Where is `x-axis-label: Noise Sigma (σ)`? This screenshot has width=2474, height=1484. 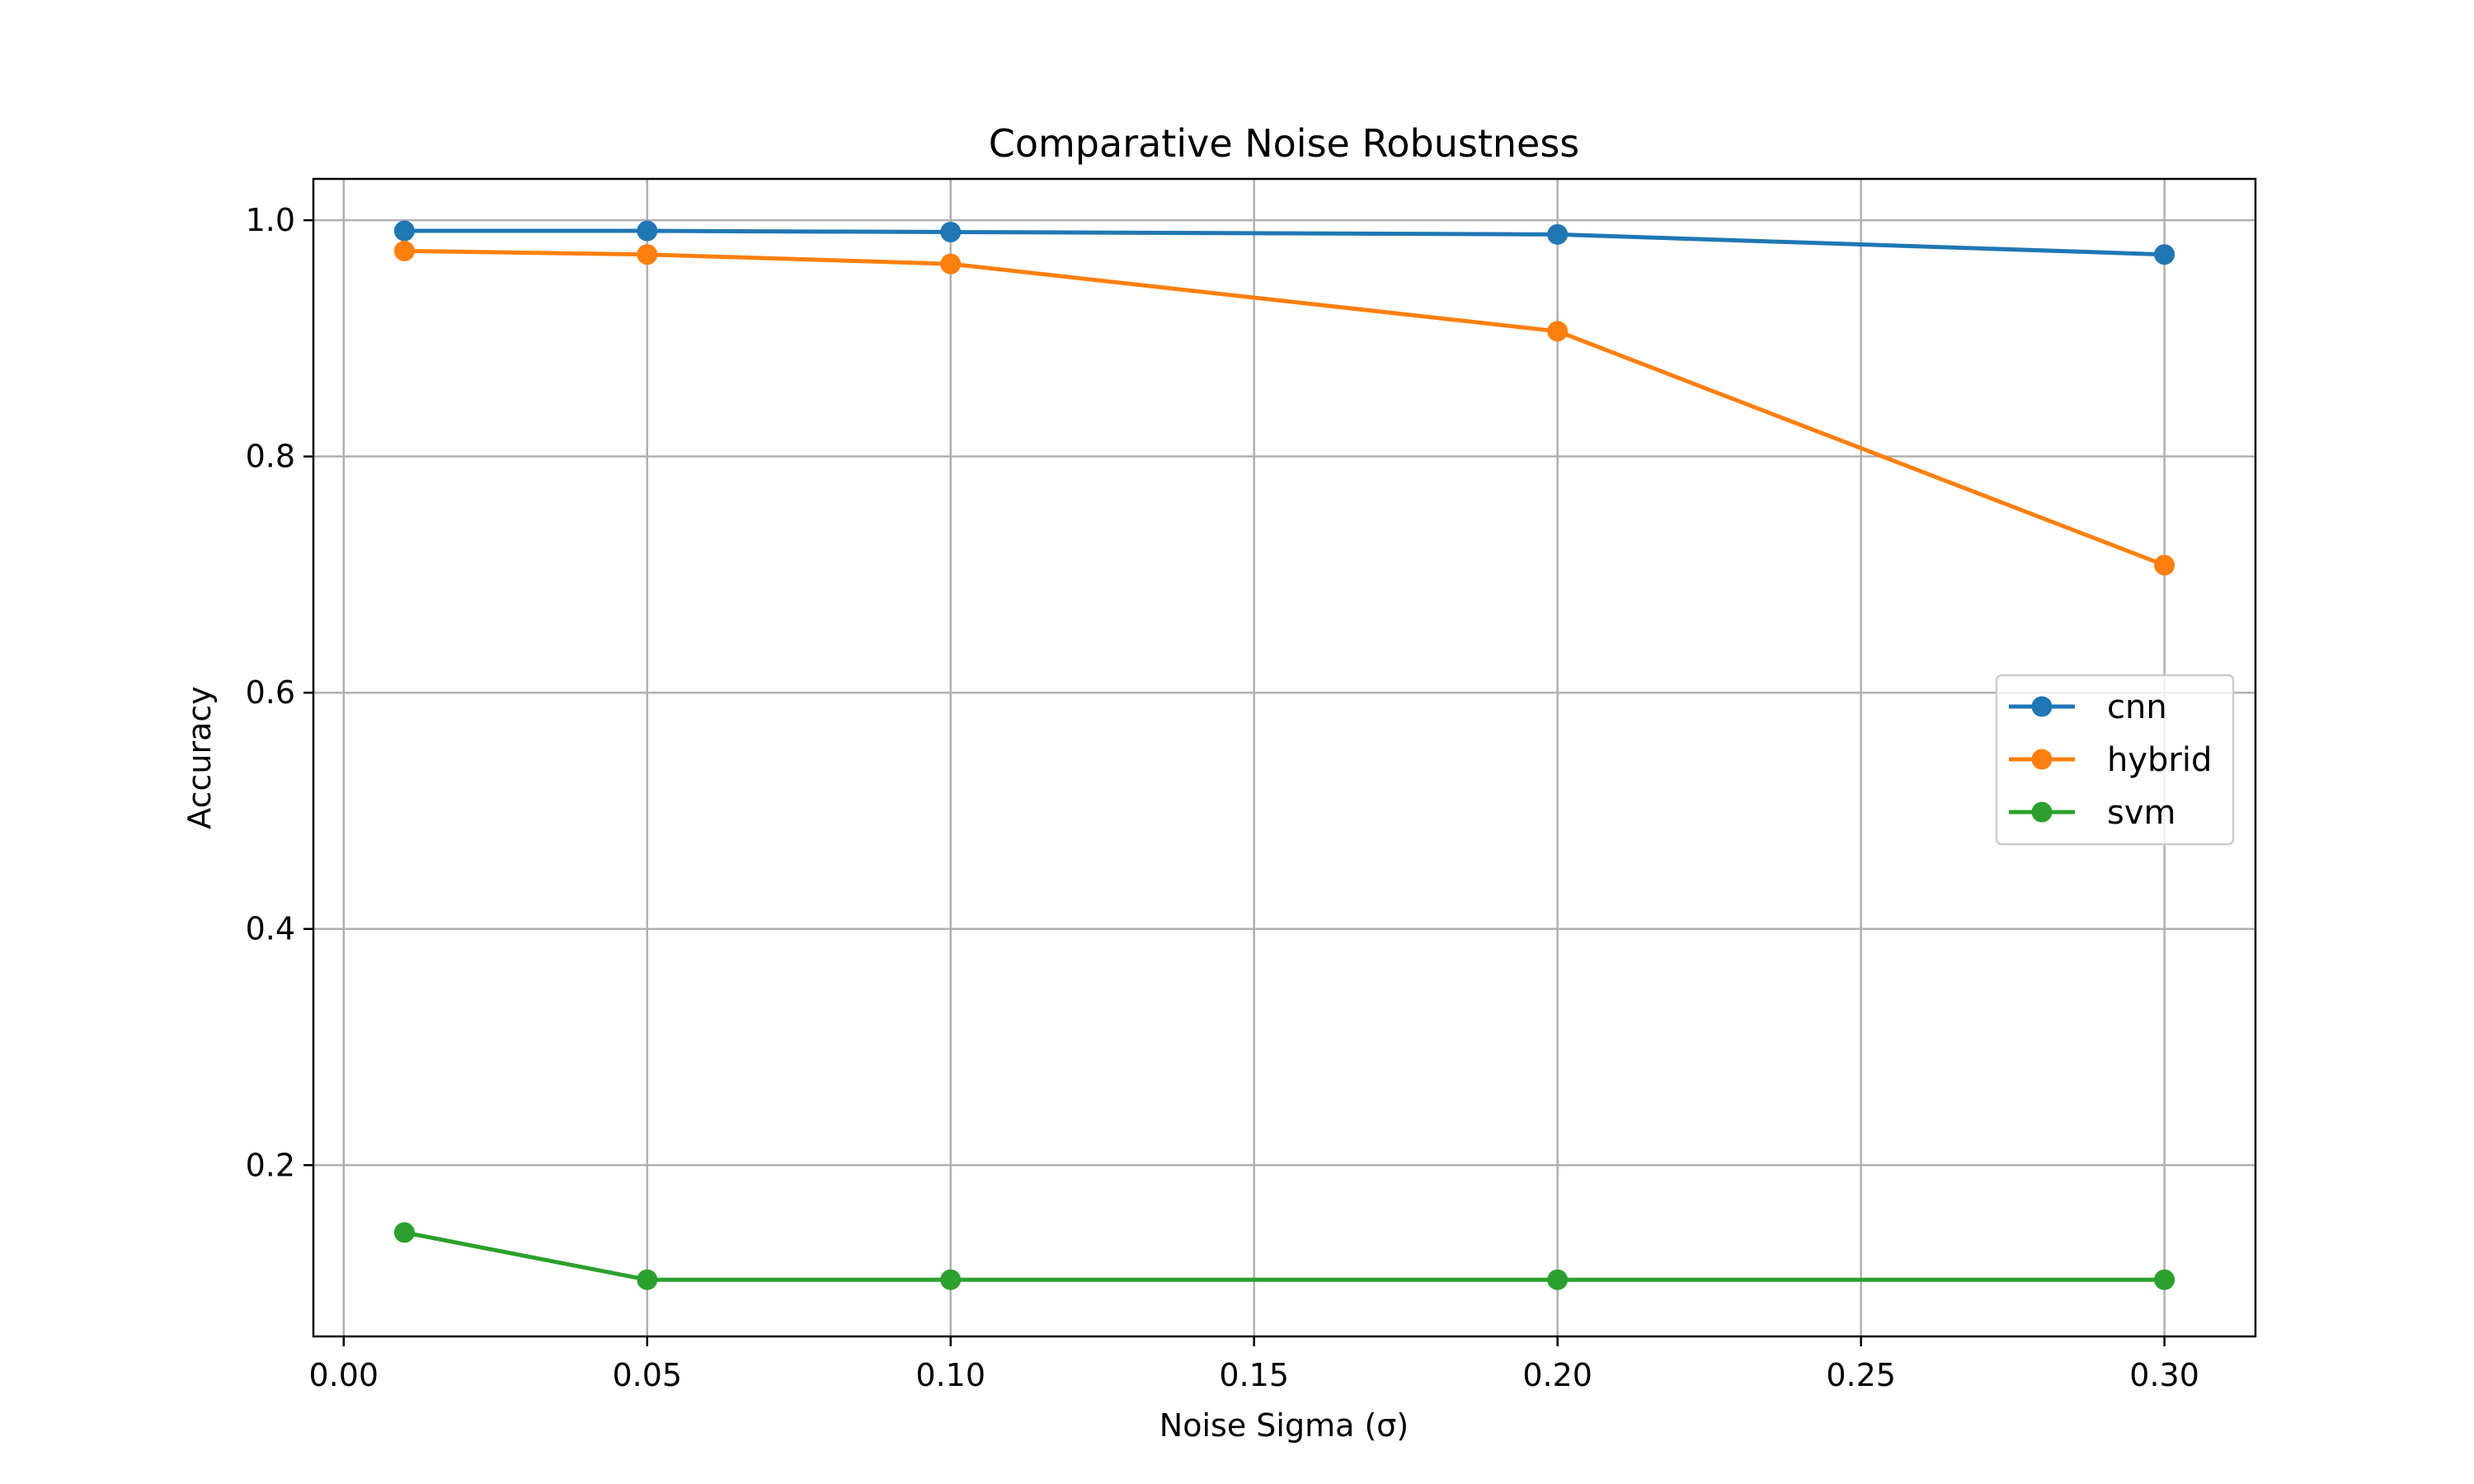
x-axis-label: Noise Sigma (σ) is located at coordinates (1284, 1425).